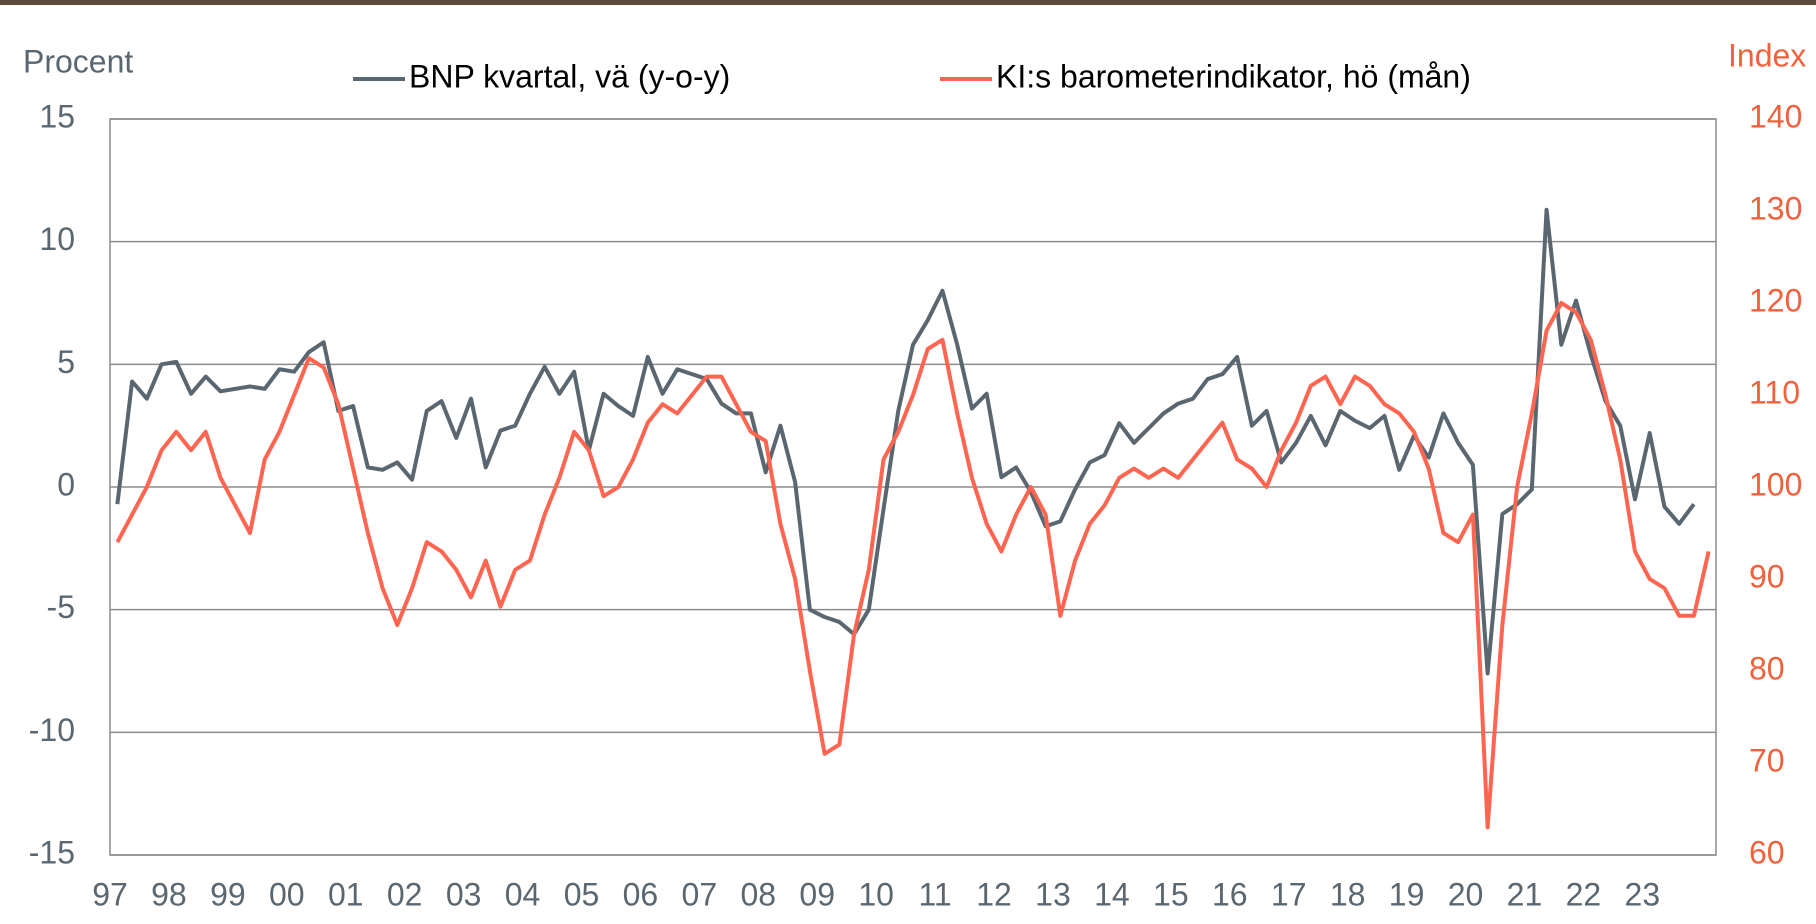  What do you see at coordinates (110, 894) in the screenshot?
I see `x-tick-label: 97` at bounding box center [110, 894].